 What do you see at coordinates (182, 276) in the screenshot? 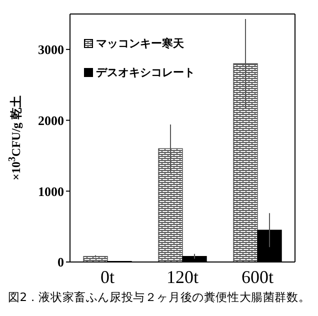
I see `x-tick-label: 120t` at bounding box center [182, 276].